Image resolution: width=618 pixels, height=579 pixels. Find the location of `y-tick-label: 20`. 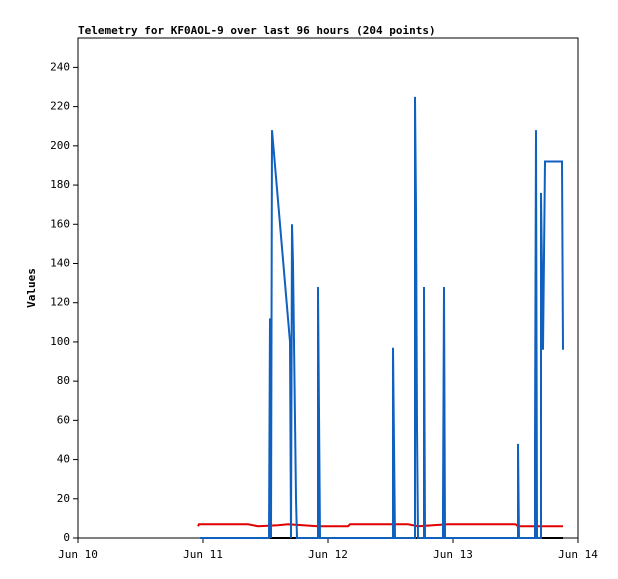

y-tick-label: 20 is located at coordinates (63, 498).